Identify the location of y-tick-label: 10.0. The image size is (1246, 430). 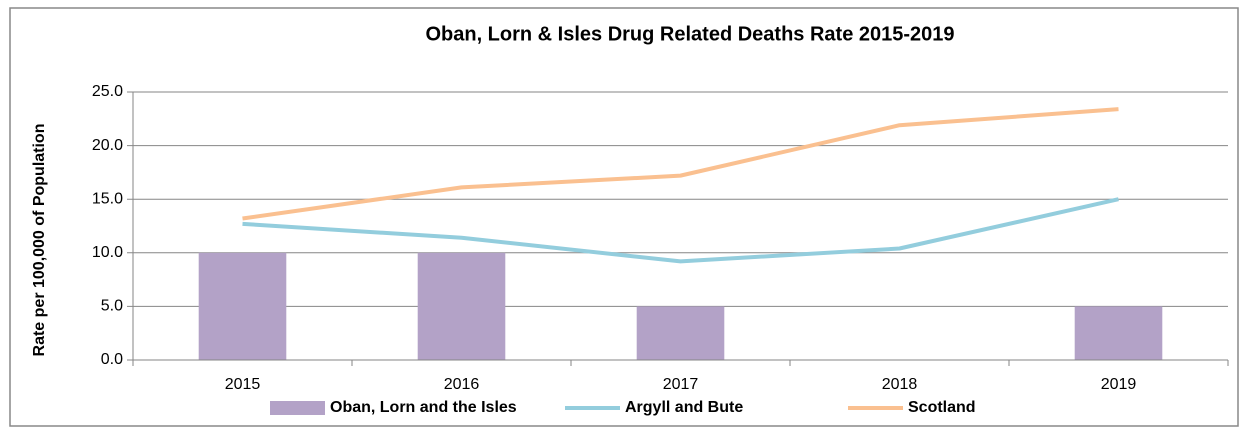
(107, 252).